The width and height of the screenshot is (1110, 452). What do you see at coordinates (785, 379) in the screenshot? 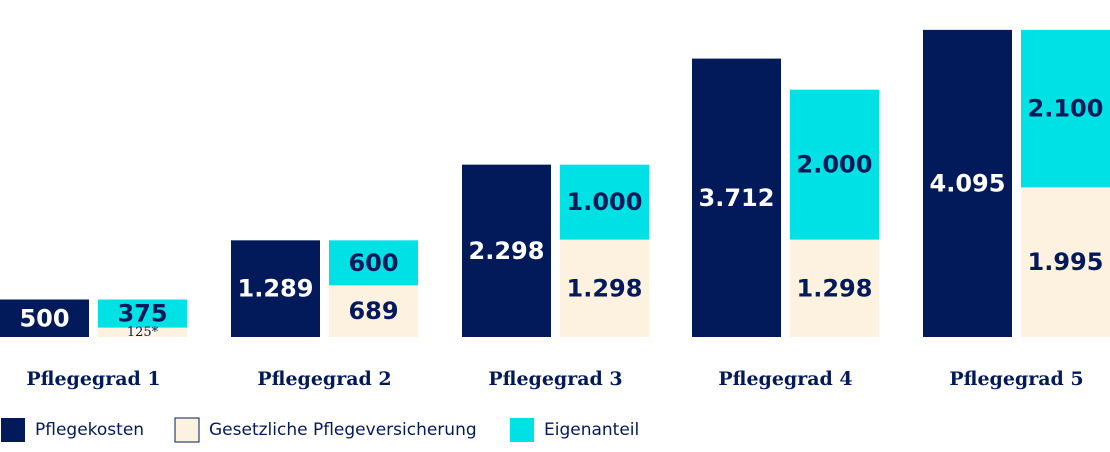
I see `category-label-pflegegrad-4: Pflegegrad 4` at bounding box center [785, 379].